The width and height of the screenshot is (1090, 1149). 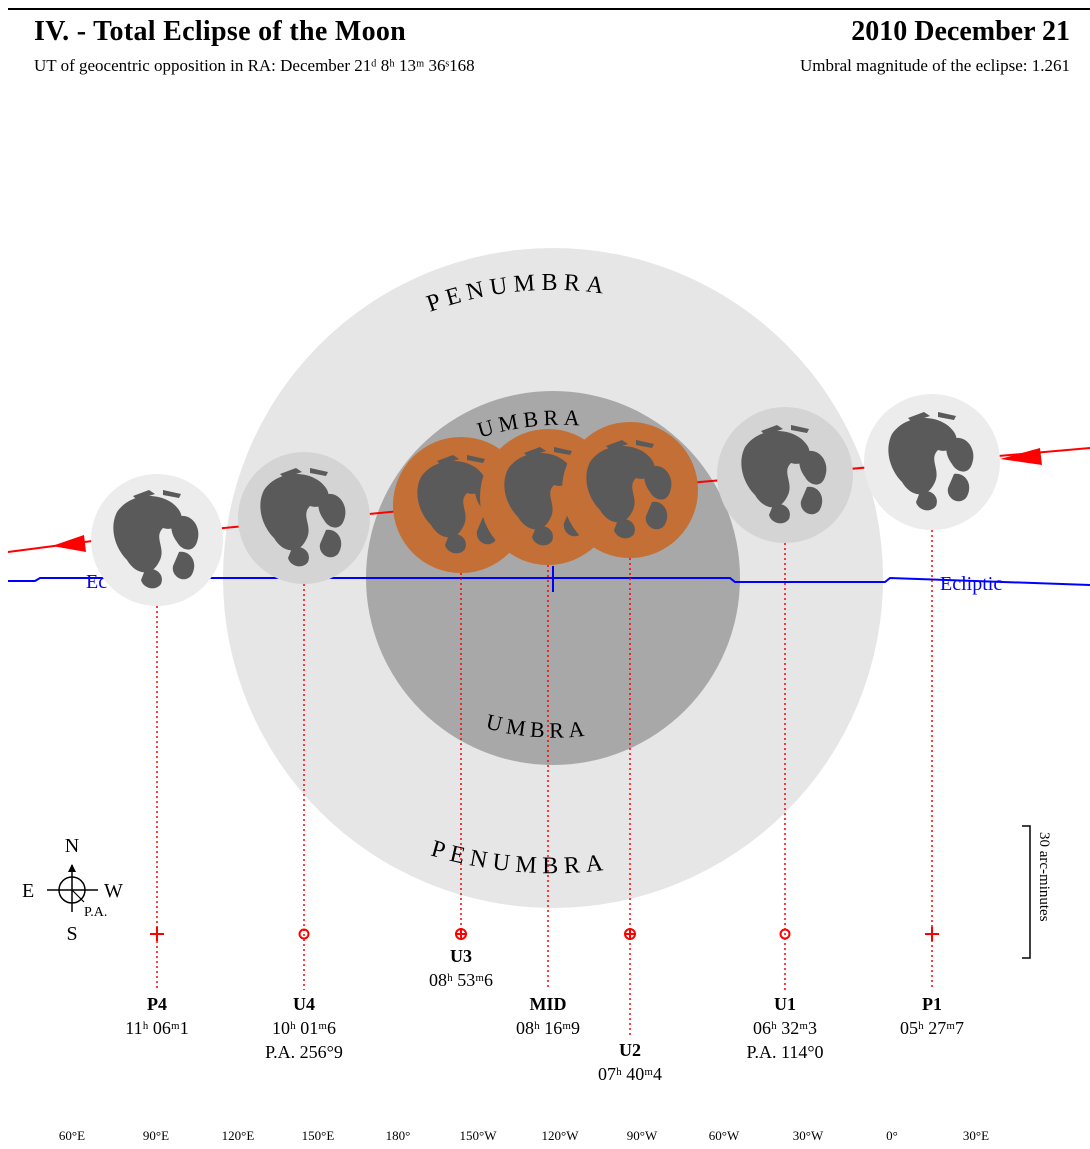 What do you see at coordinates (549, 581) in the screenshot?
I see `ecliptic-line` at bounding box center [549, 581].